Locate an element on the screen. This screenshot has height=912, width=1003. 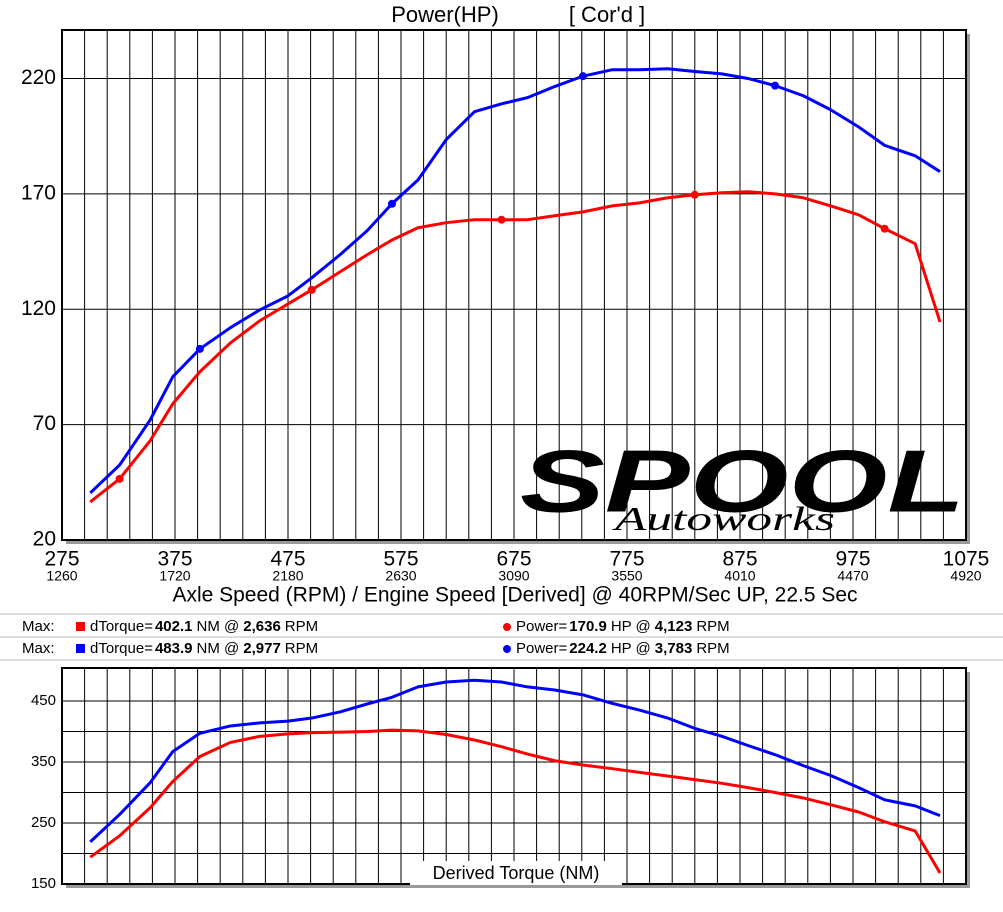
engine-tick-label: 1260 is located at coordinates (61, 576).